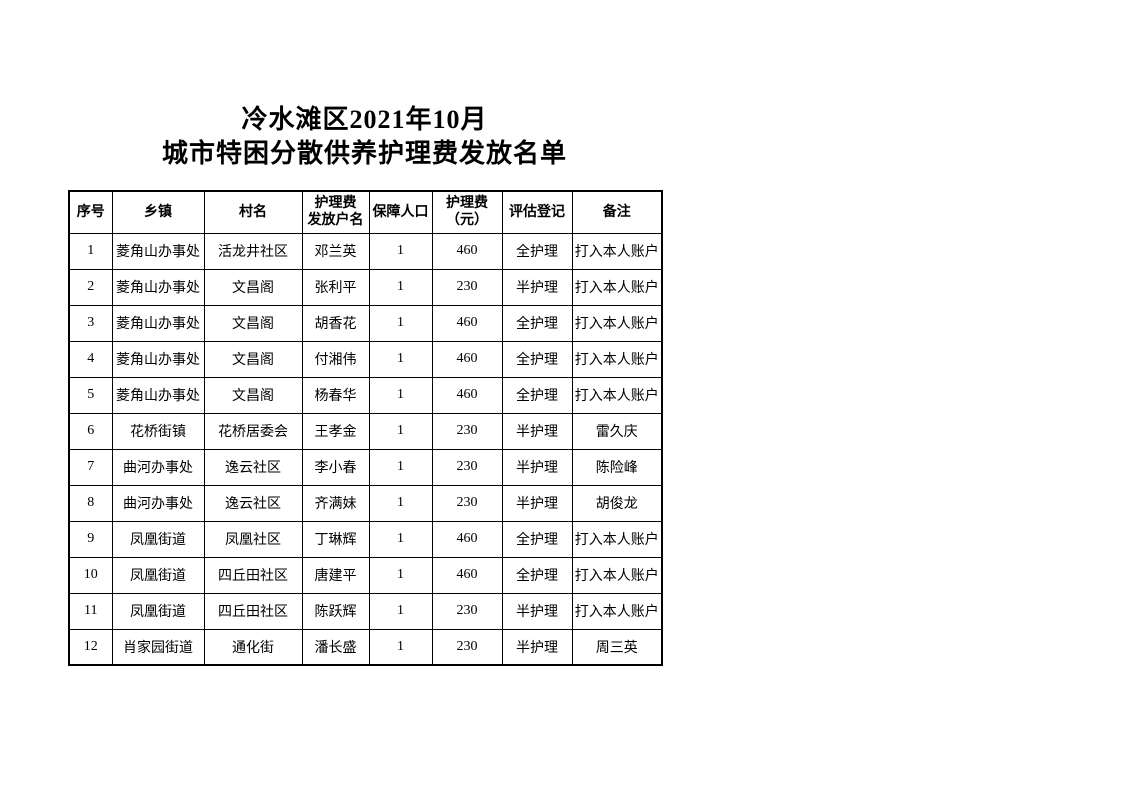 The width and height of the screenshot is (1122, 793). Describe the element at coordinates (90, 647) in the screenshot. I see `cell-index: 12` at that location.